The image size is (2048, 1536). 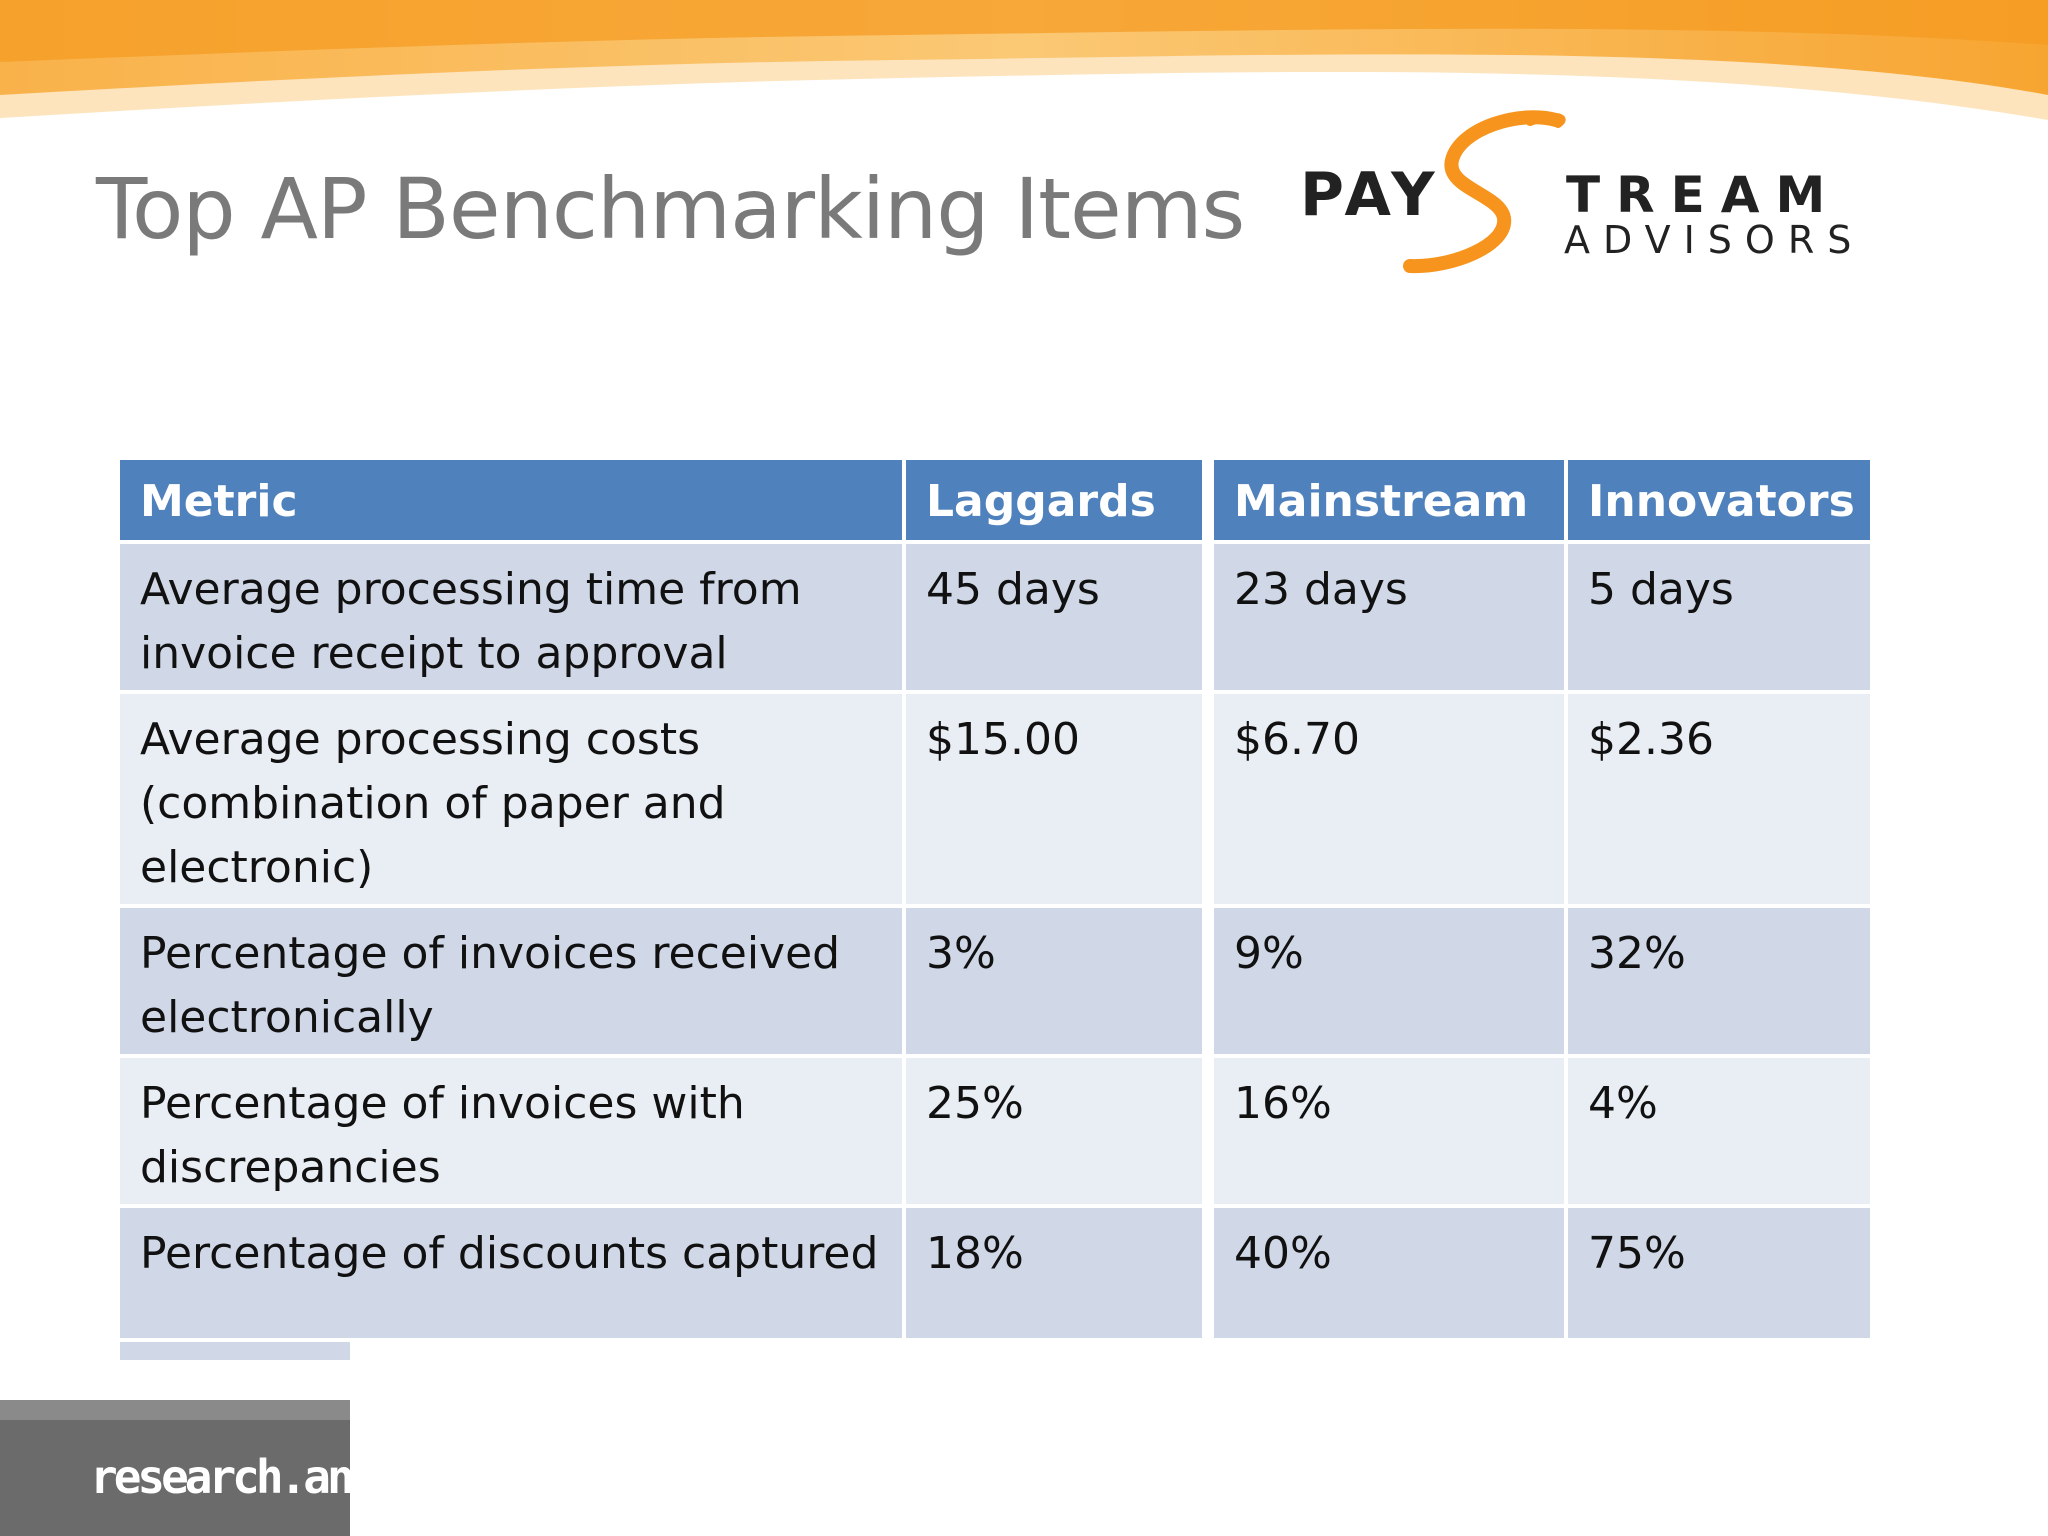 I want to click on header-laggards: Laggards, so click(x=1054, y=500).